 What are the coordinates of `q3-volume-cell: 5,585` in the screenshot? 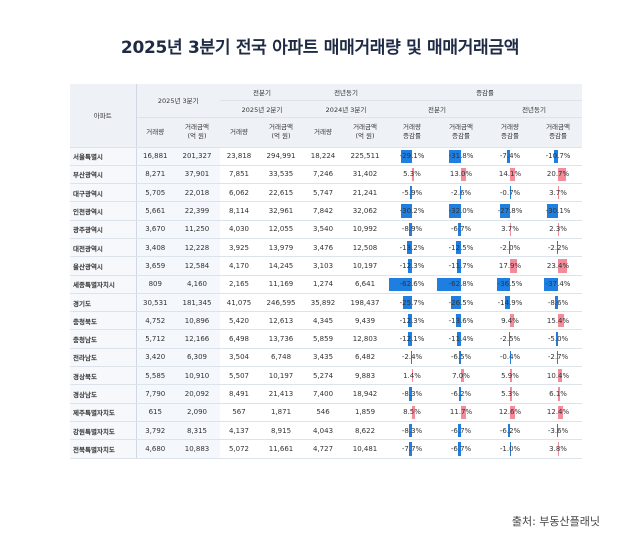 It's located at (155, 376).